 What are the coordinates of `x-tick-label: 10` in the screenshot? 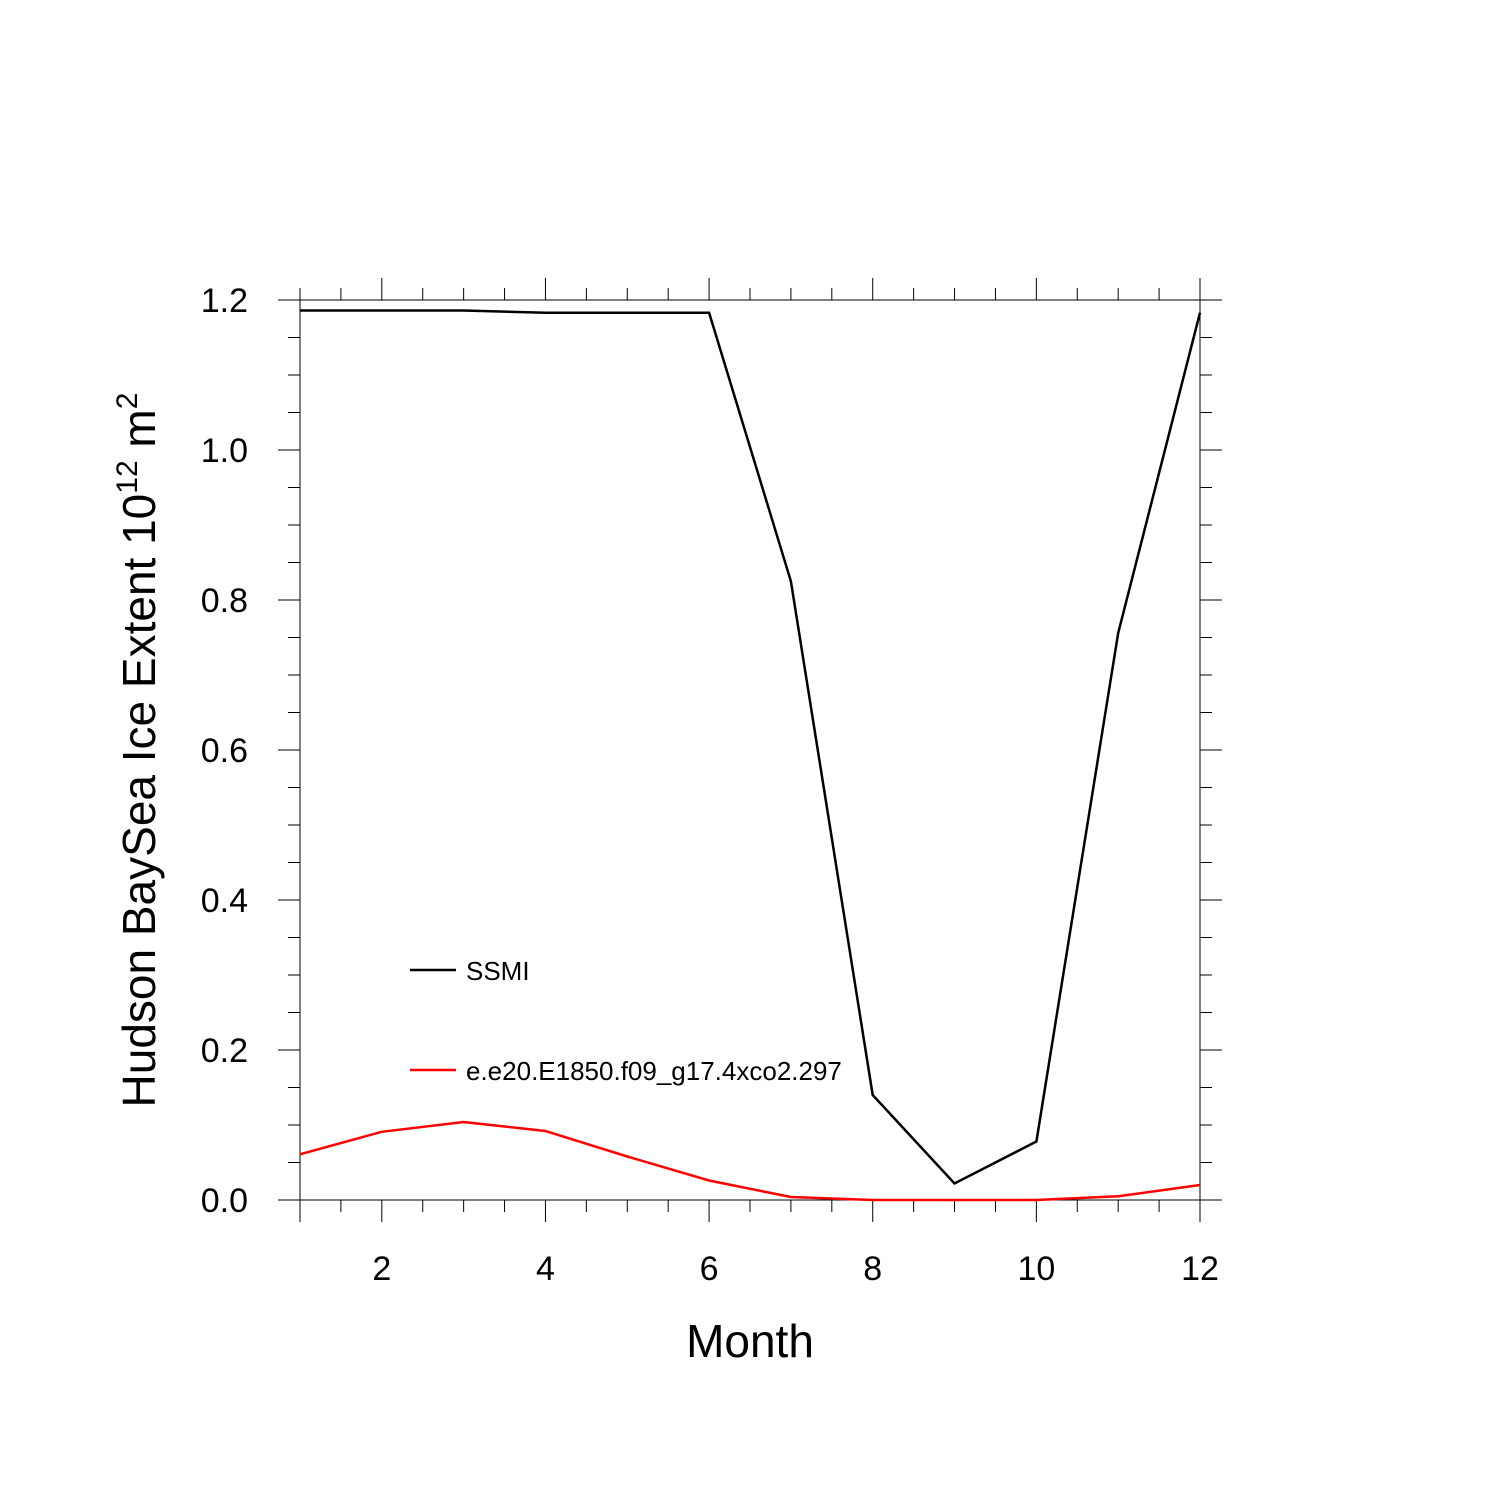 It's located at (1036, 1269).